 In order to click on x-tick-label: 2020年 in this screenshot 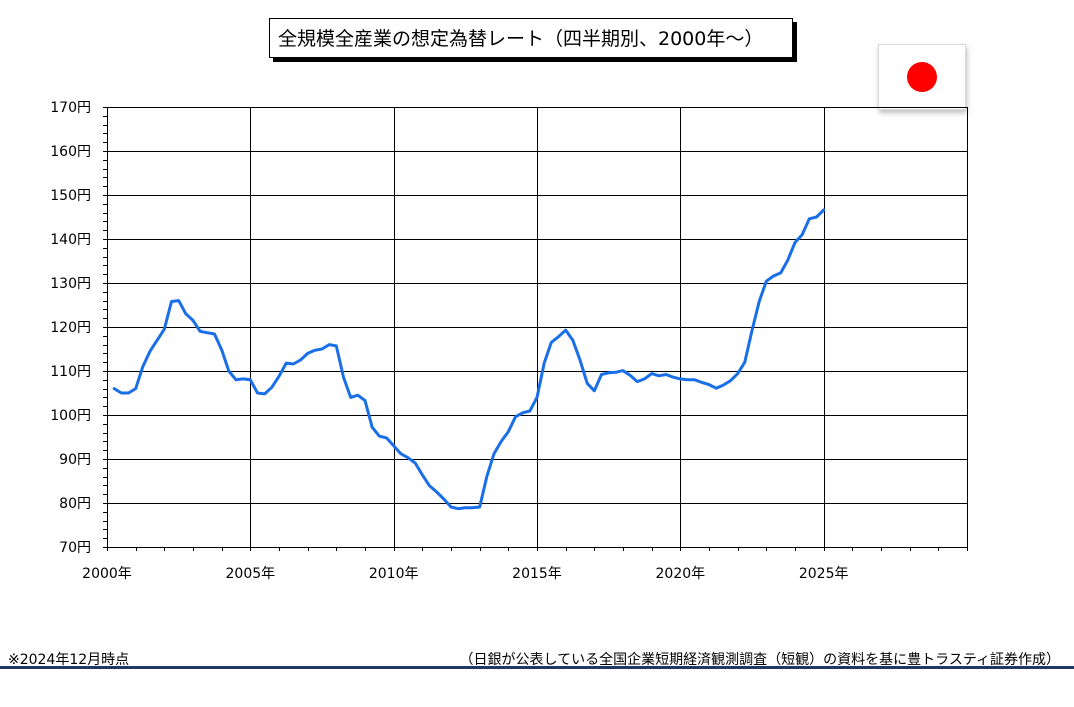, I will do `click(681, 574)`.